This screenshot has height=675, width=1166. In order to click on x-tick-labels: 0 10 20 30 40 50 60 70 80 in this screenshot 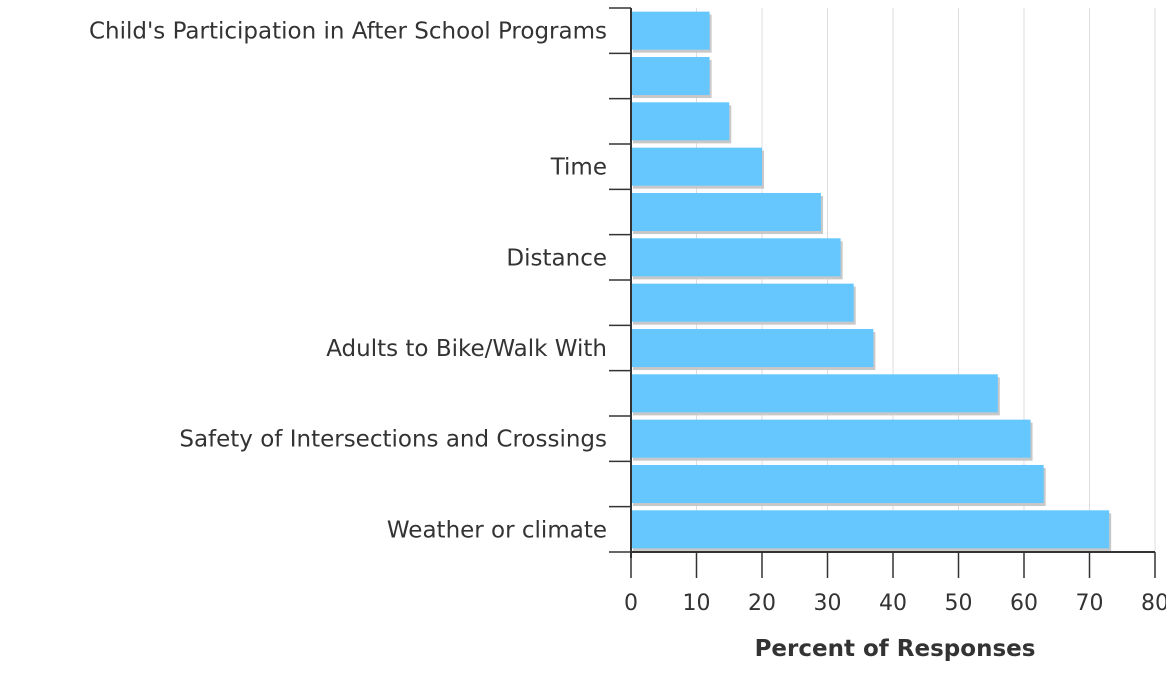, I will do `click(895, 603)`.